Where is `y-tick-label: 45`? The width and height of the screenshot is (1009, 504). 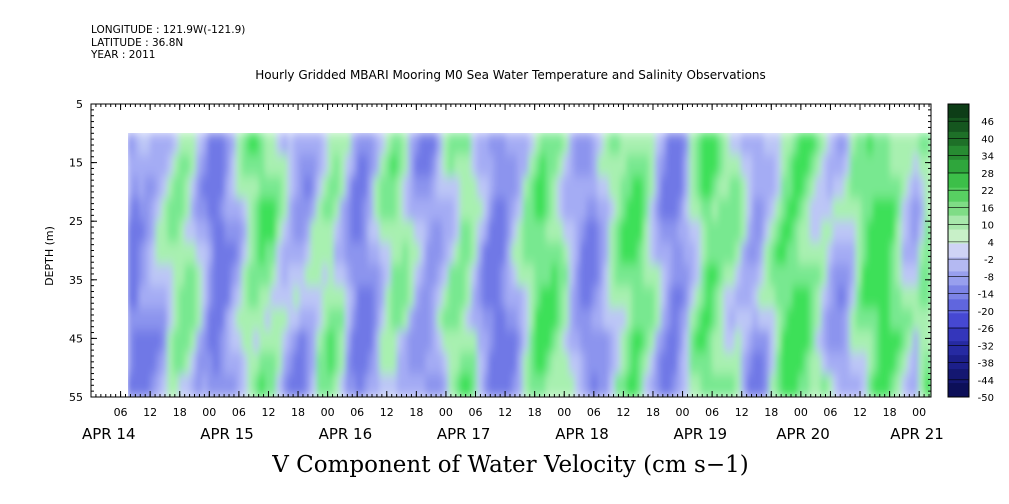
y-tick-label: 45 is located at coordinates (76, 338).